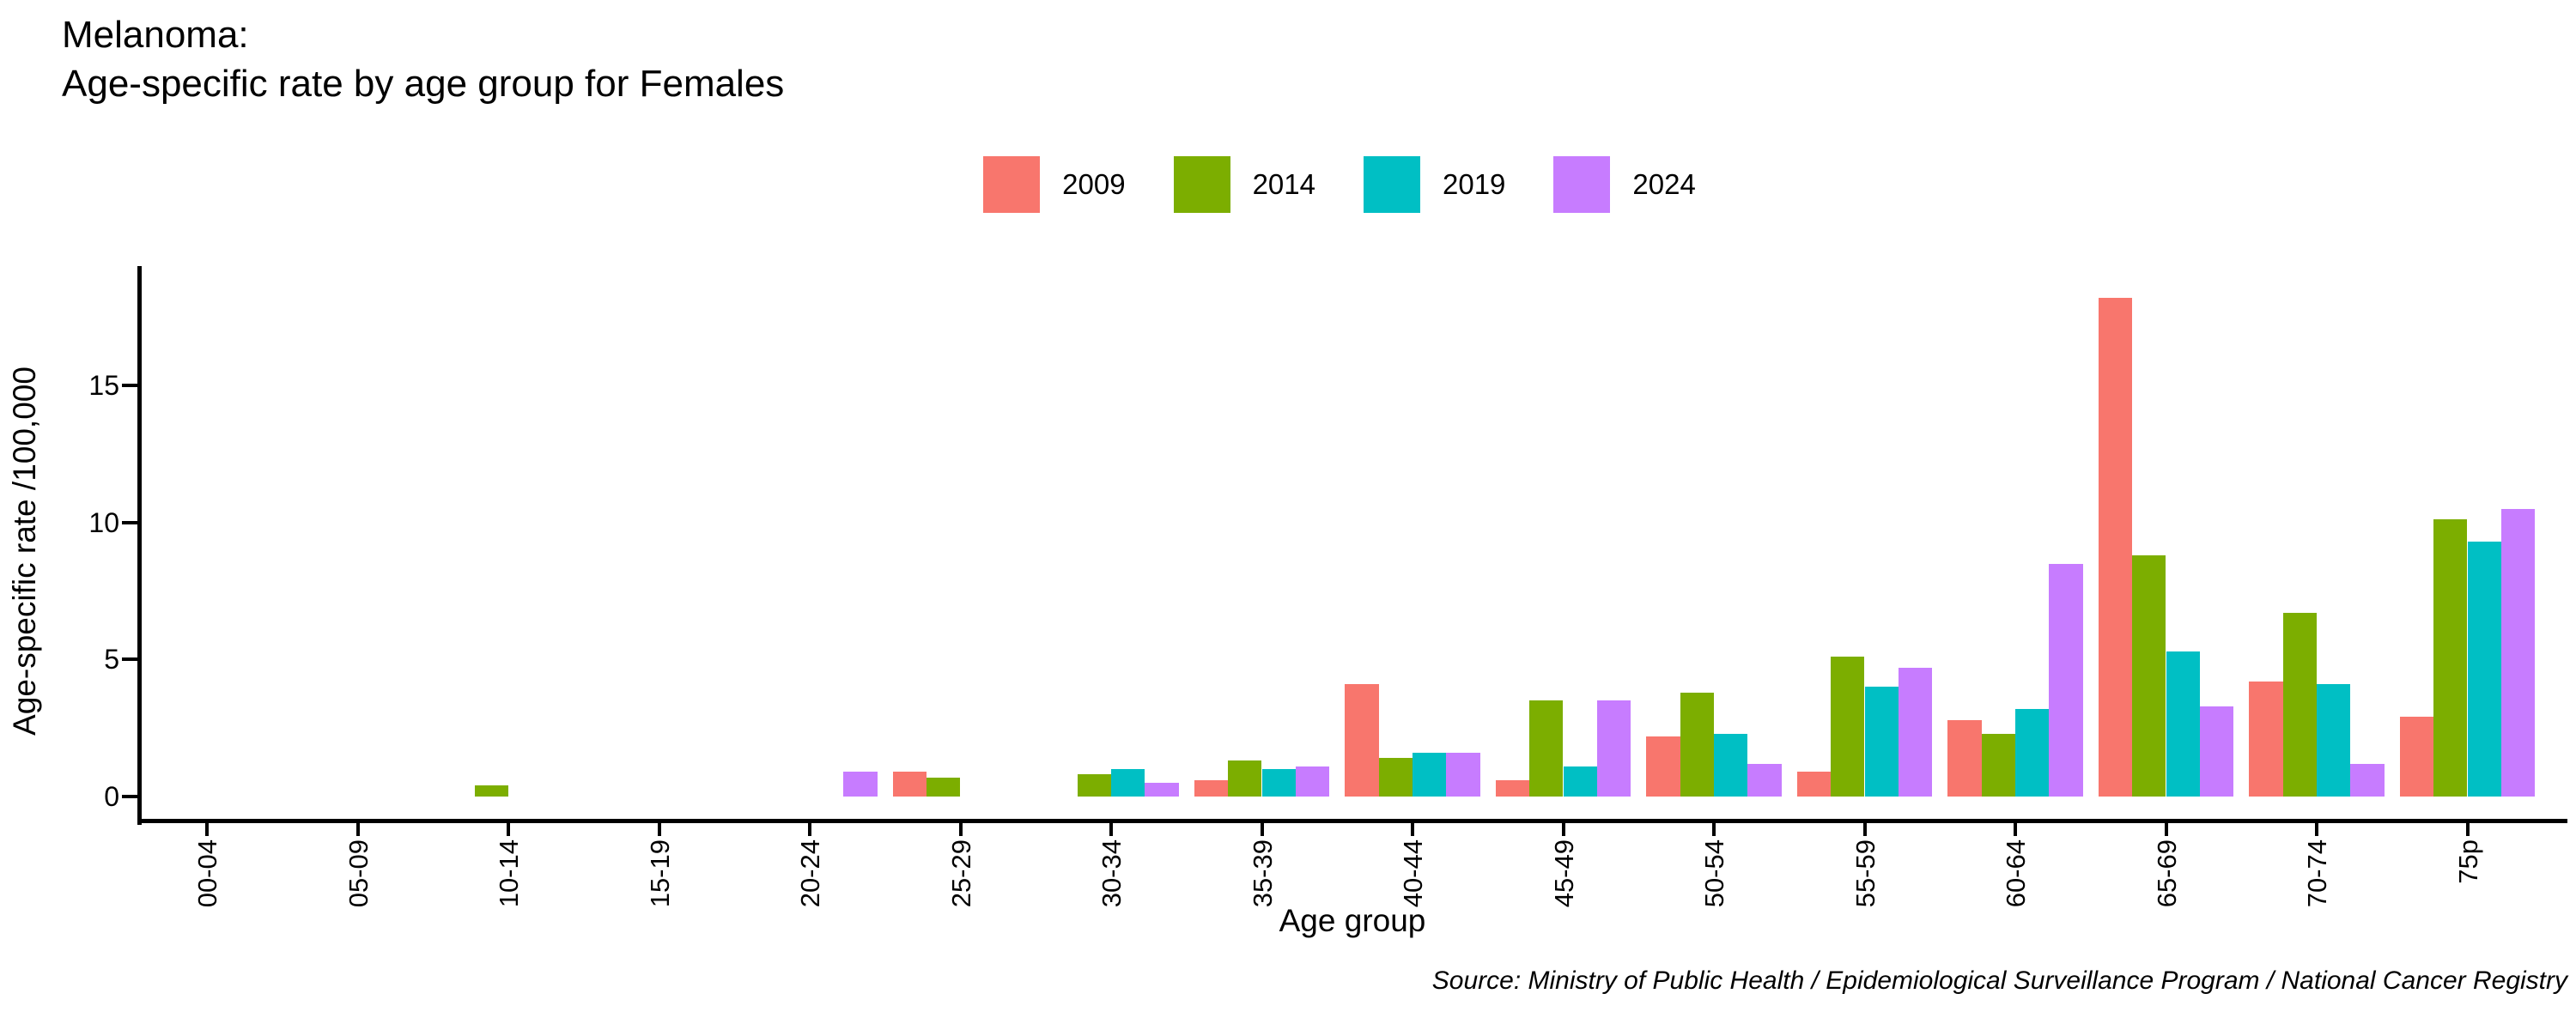 The height and width of the screenshot is (1030, 2576). Describe the element at coordinates (1582, 184) in the screenshot. I see `legend-swatch-2024` at that location.